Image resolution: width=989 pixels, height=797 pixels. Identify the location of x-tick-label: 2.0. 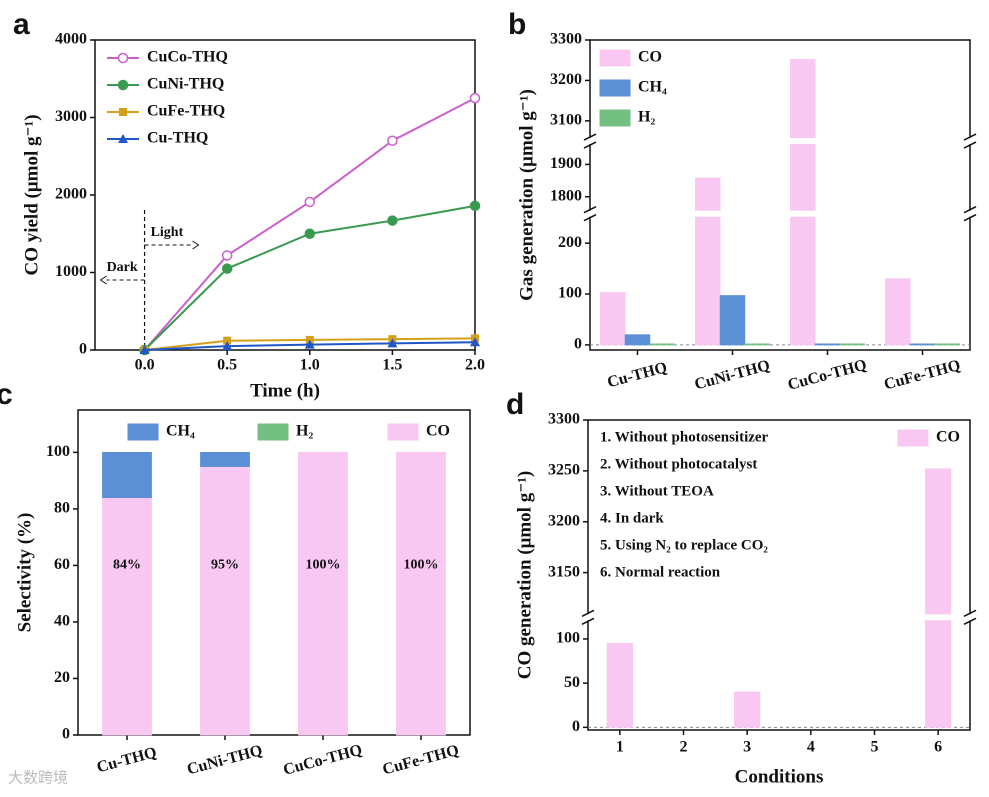
(475, 365).